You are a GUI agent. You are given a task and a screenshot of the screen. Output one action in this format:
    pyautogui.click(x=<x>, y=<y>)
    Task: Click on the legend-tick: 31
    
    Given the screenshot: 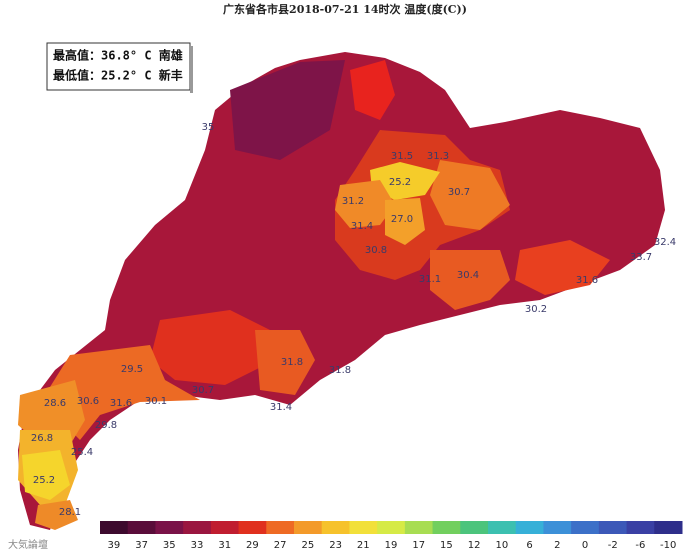 What is the action you would take?
    pyautogui.click(x=224, y=545)
    